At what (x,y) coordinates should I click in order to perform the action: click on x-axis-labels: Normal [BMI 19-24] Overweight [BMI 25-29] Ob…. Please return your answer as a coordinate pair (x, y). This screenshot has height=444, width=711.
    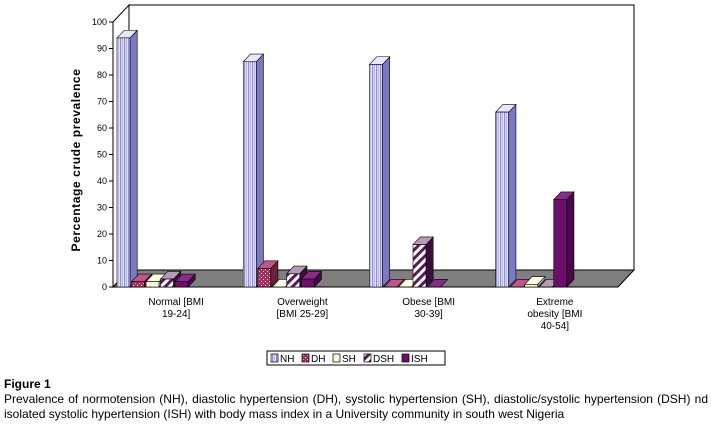
    Looking at the image, I should click on (365, 314).